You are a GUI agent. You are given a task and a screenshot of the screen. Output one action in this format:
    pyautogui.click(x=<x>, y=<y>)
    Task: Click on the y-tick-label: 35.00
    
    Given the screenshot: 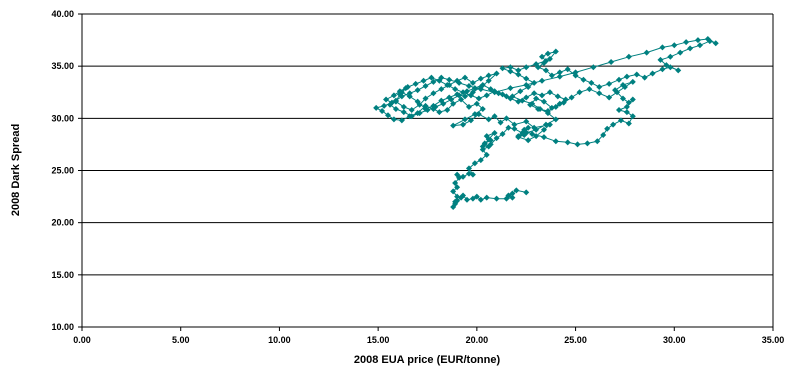 What is the action you would take?
    pyautogui.click(x=62, y=66)
    